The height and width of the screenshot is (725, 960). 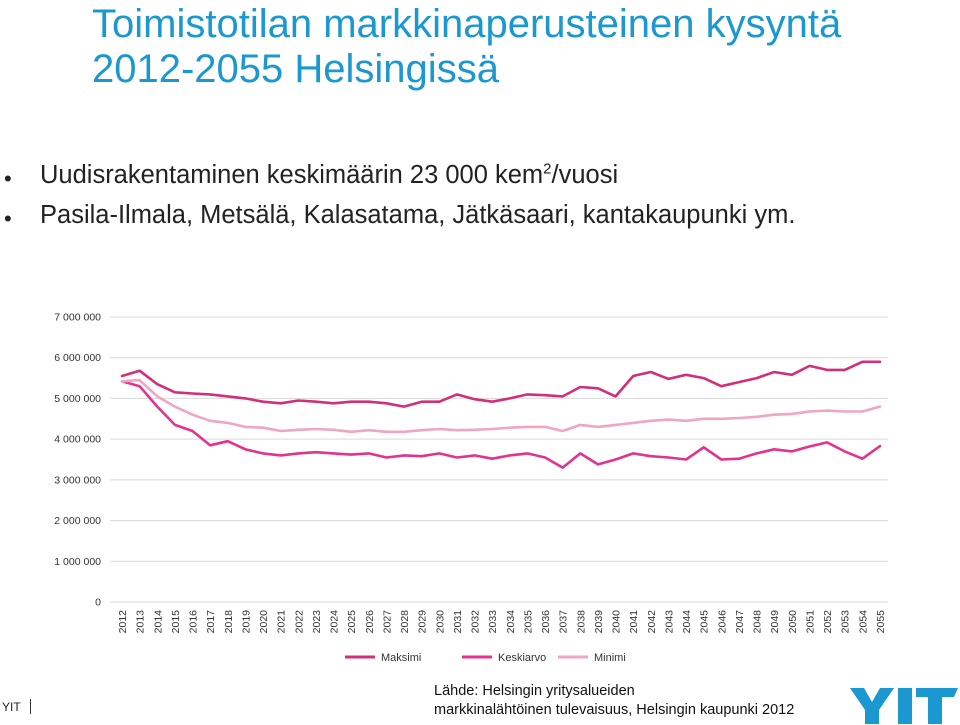 What do you see at coordinates (30, 706) in the screenshot?
I see `footer-divider` at bounding box center [30, 706].